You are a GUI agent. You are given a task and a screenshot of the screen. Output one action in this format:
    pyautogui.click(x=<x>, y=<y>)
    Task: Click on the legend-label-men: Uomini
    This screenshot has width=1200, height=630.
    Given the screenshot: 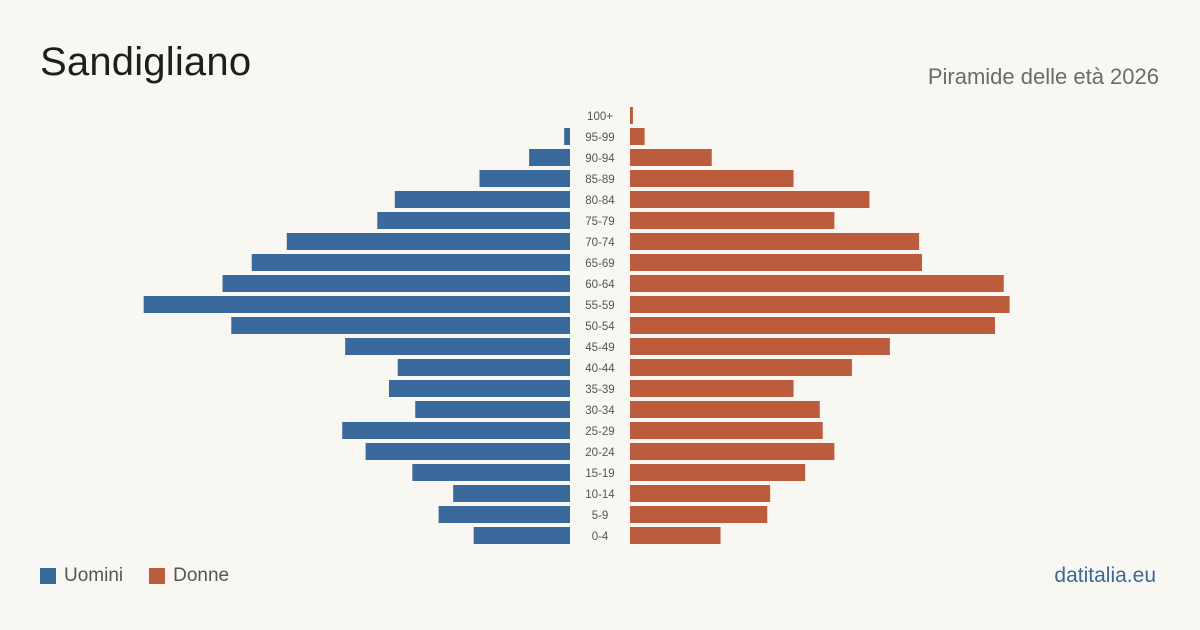 What is the action you would take?
    pyautogui.click(x=94, y=575)
    